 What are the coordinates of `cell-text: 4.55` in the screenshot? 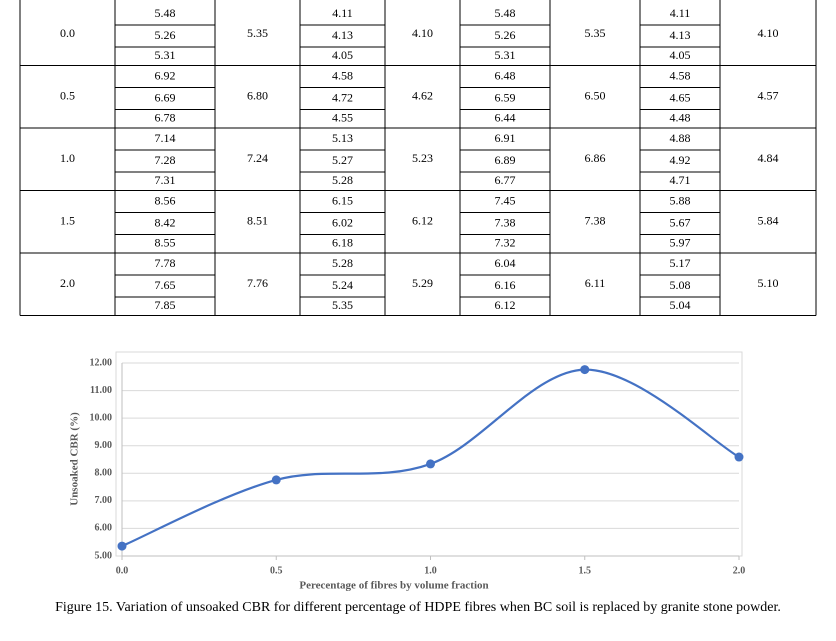 It's located at (342, 118).